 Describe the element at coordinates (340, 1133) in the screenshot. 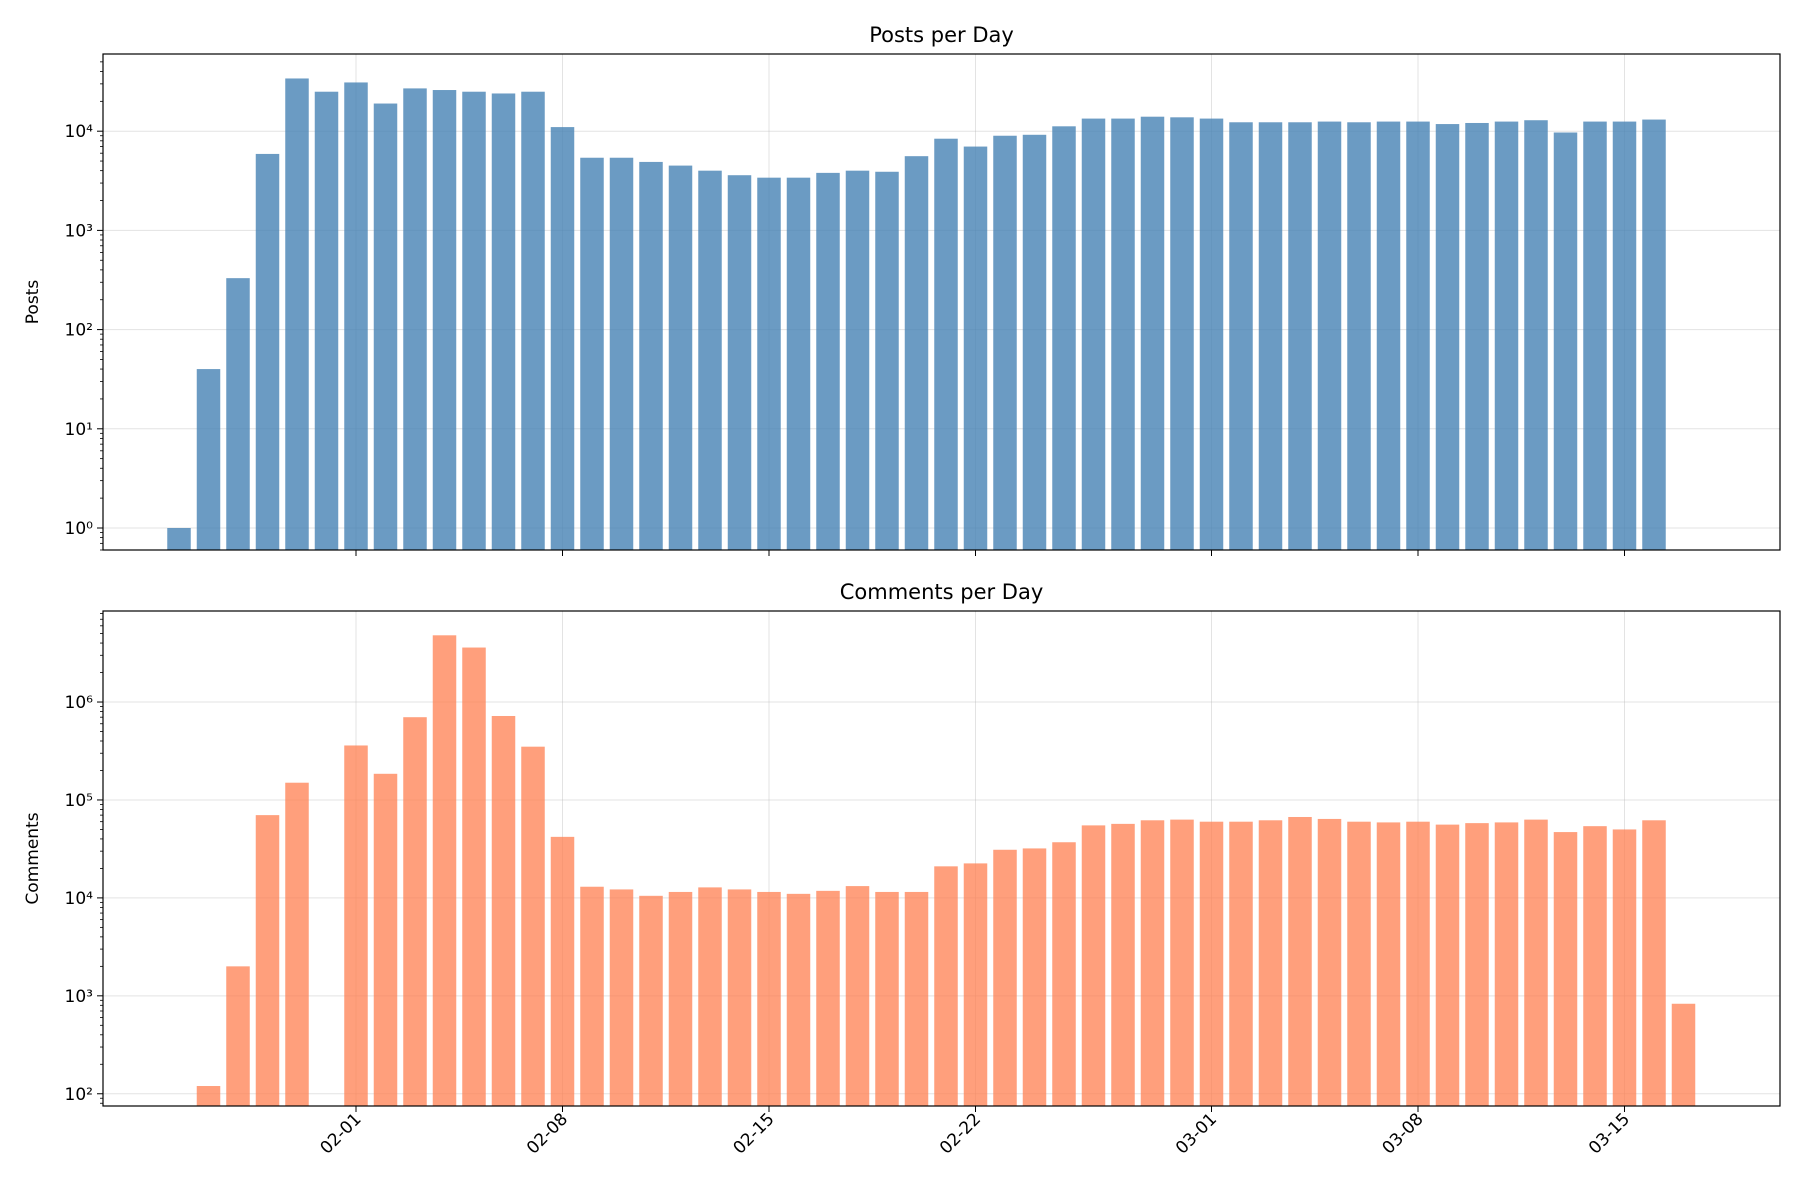

I see `x-tick-label: 02-01` at that location.